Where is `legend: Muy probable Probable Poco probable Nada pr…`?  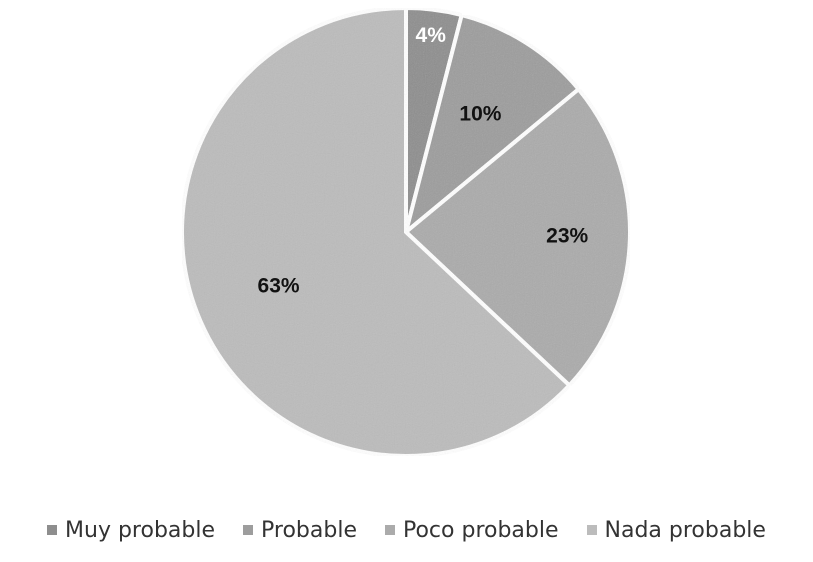
legend: Muy probable Probable Poco probable Nada pr… is located at coordinates (406, 530).